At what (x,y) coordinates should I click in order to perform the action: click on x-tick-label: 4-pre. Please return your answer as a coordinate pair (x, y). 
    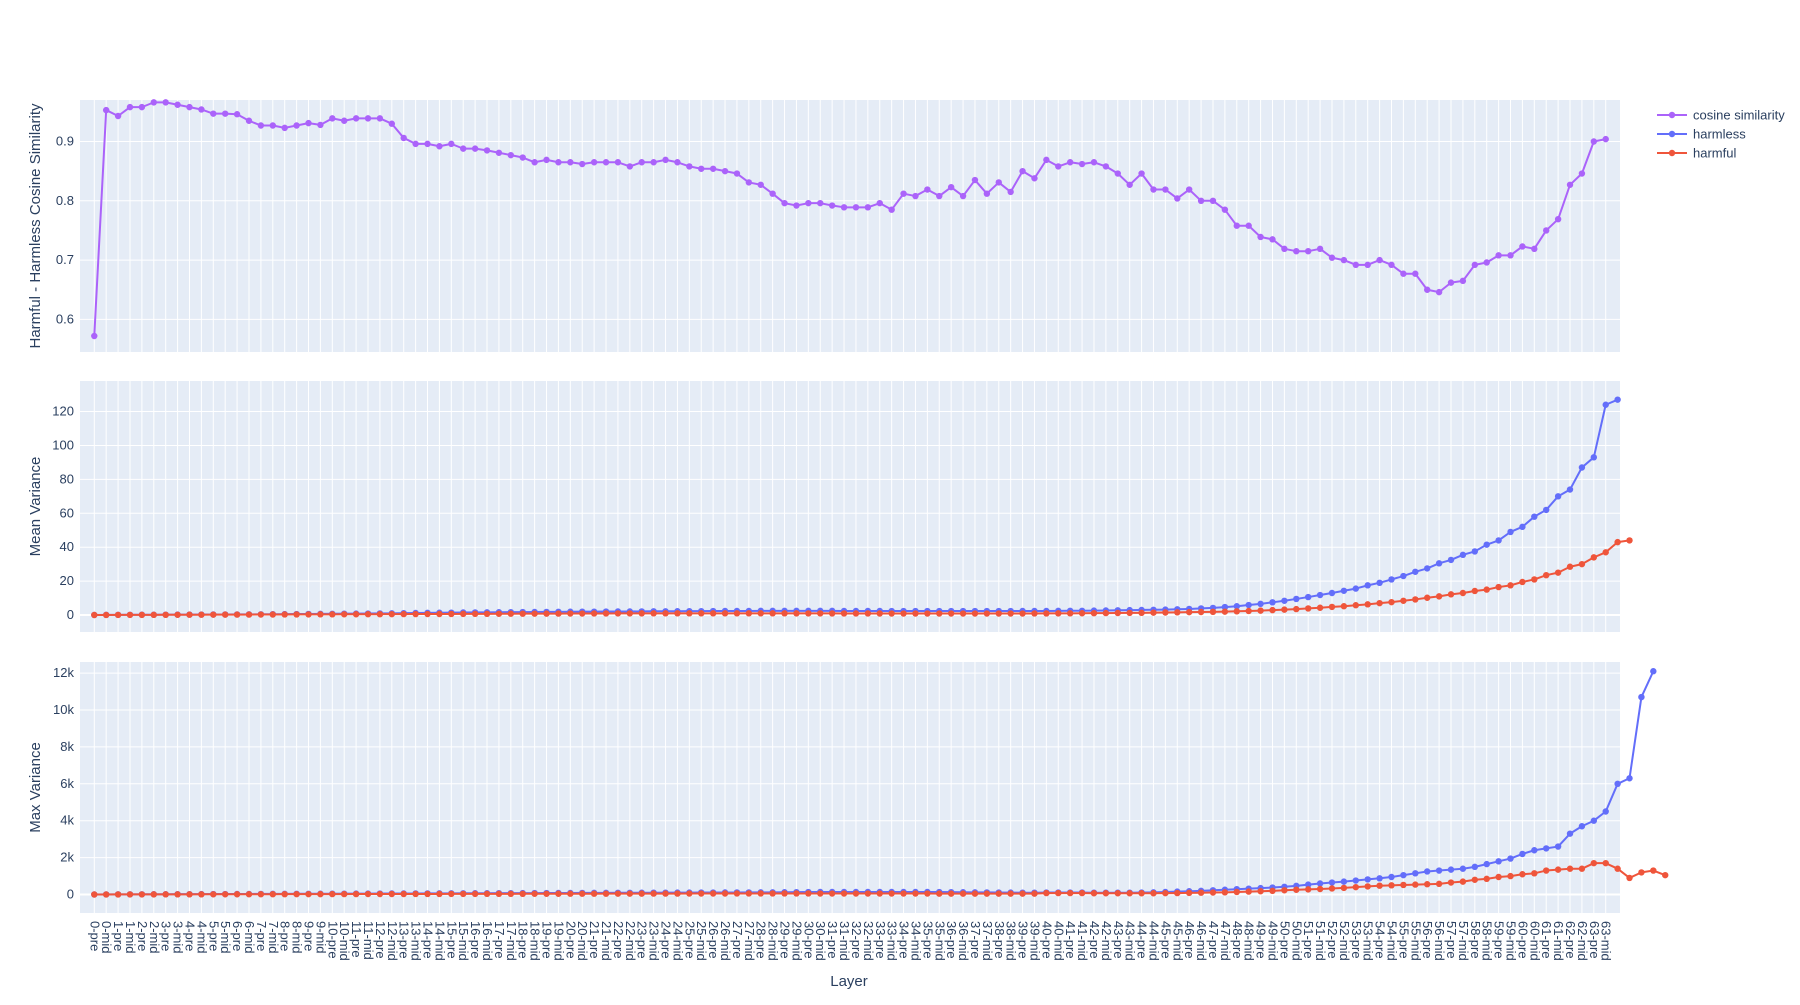
    Looking at the image, I should click on (189, 936).